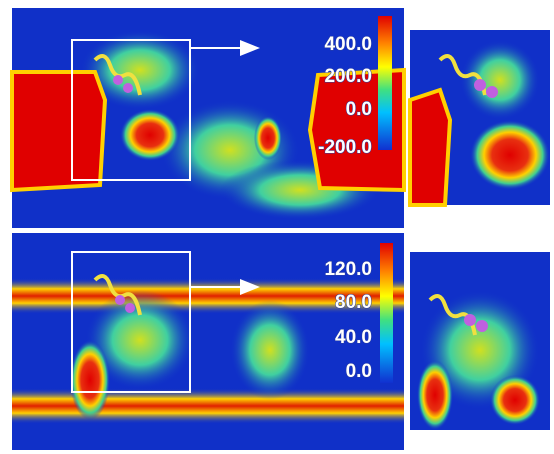  Describe the element at coordinates (348, 44) in the screenshot. I see `colorbar-label: 400.0` at that location.